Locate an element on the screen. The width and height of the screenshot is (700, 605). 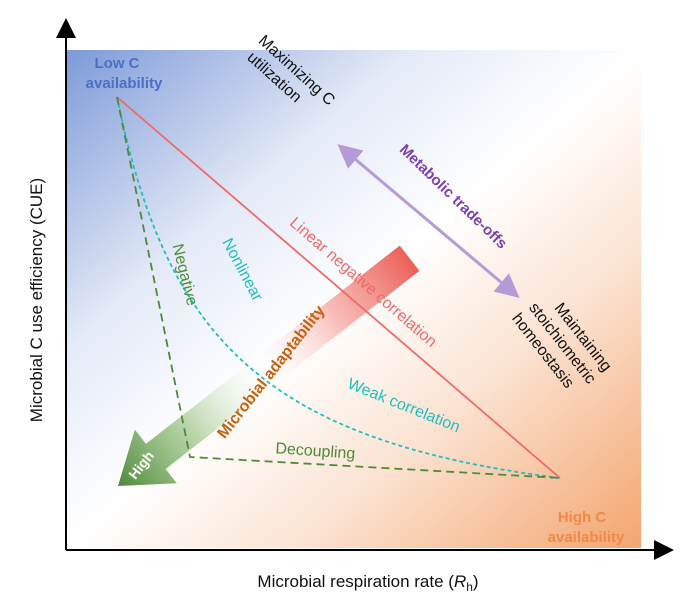
y-axis-label: Microbial C use efficiency (CUE) is located at coordinates (36, 300).